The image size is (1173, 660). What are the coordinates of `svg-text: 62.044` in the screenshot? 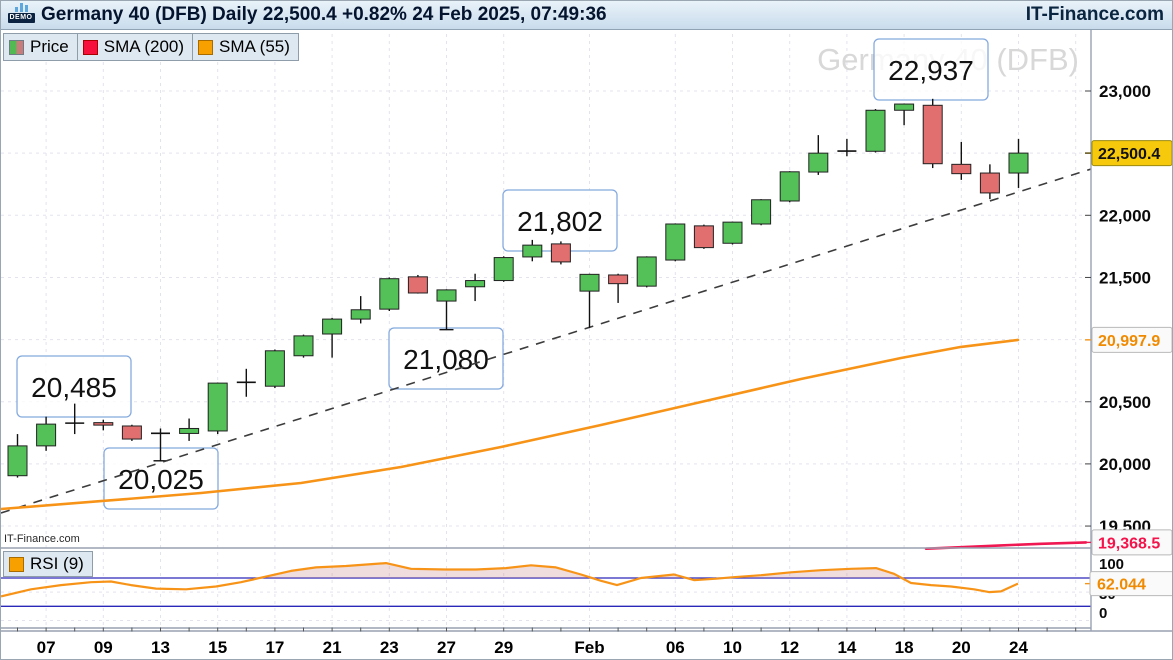 It's located at (1121, 585).